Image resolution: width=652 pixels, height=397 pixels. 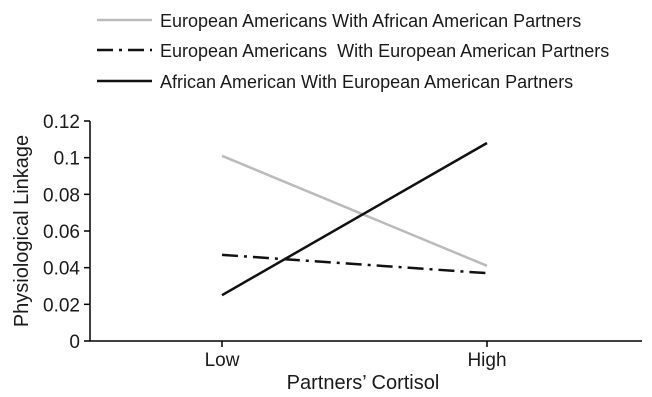 I want to click on y-tick-label: 0.08, so click(x=61, y=195).